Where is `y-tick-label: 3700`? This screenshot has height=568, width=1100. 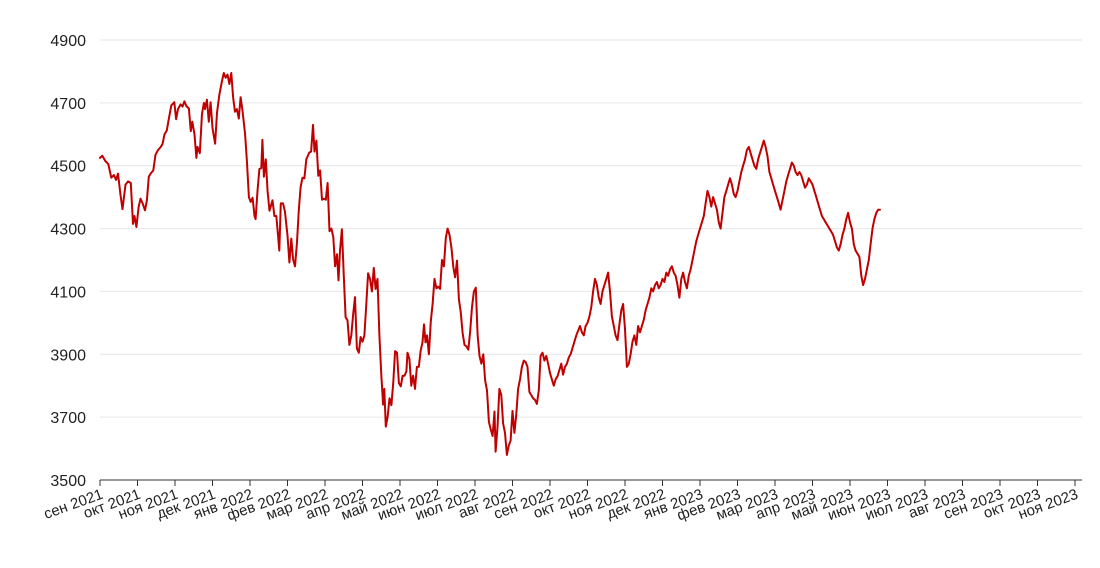 y-tick-label: 3700 is located at coordinates (68, 418).